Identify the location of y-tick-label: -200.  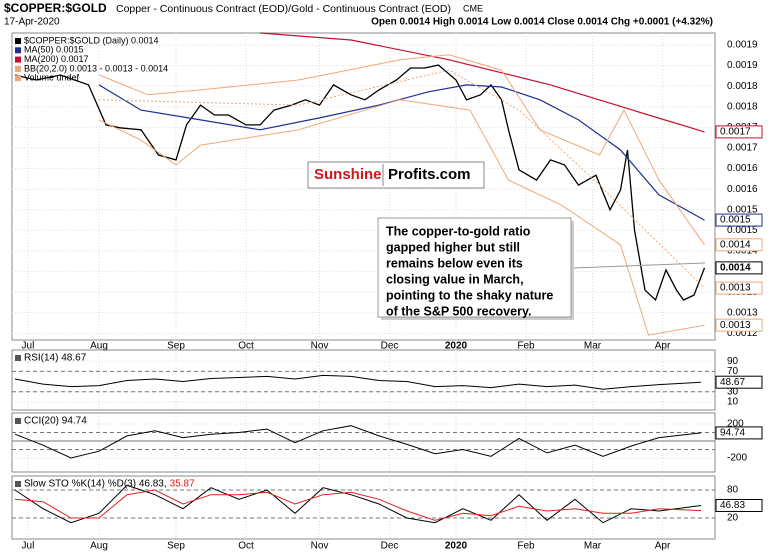
(737, 458).